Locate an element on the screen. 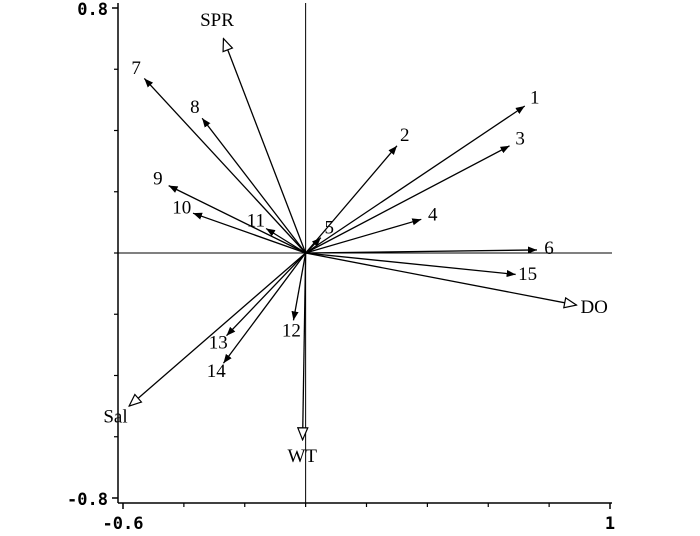 The height and width of the screenshot is (536, 700). arrow-label: 8 is located at coordinates (195, 107).